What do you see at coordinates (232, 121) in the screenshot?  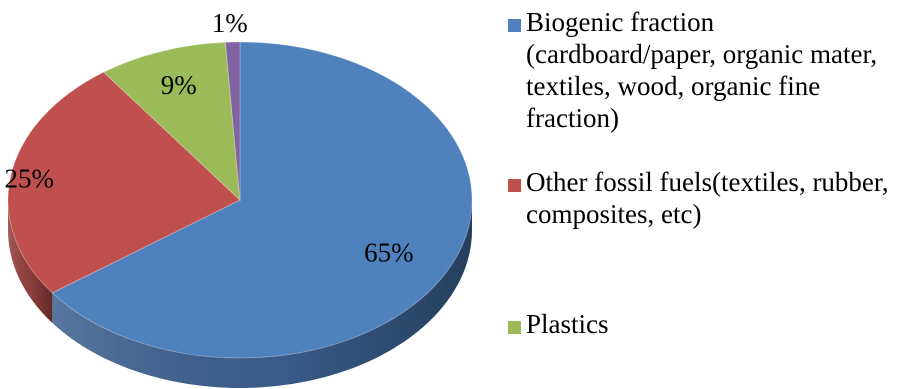 I see `pie-slice-other` at bounding box center [232, 121].